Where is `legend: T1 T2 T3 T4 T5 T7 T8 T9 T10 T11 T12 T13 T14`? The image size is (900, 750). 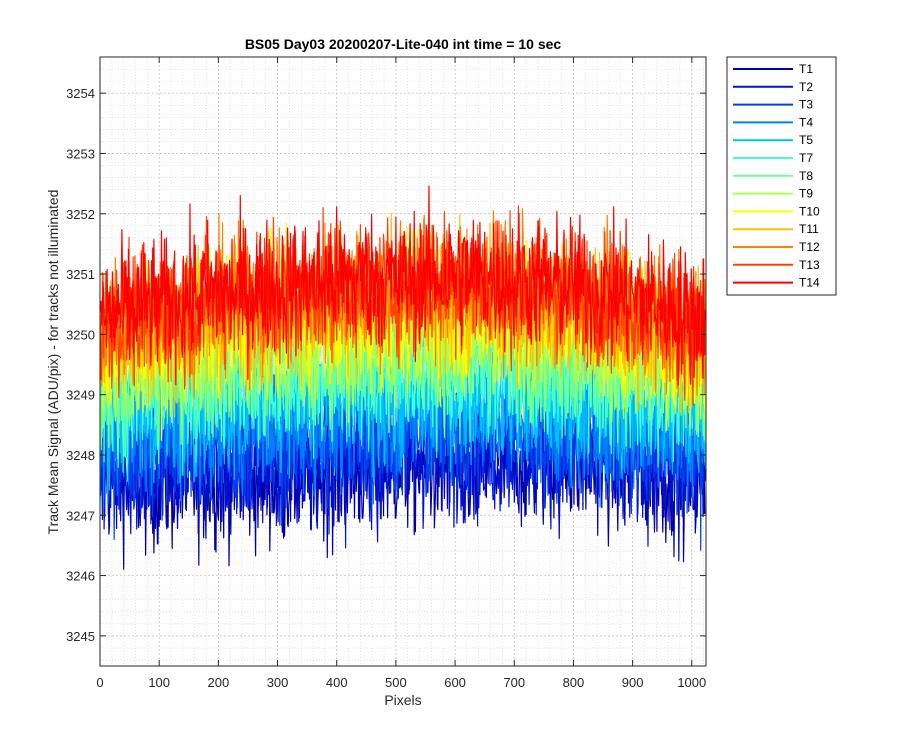
legend: T1 T2 T3 T4 T5 T7 T8 T9 T10 T11 T12 T13 T14 is located at coordinates (781, 176).